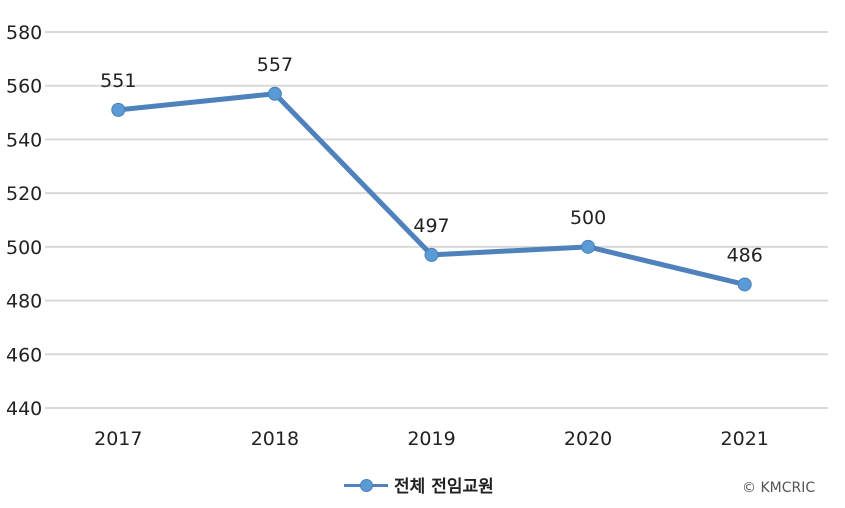  I want to click on x-tick-label: 2021, so click(745, 439).